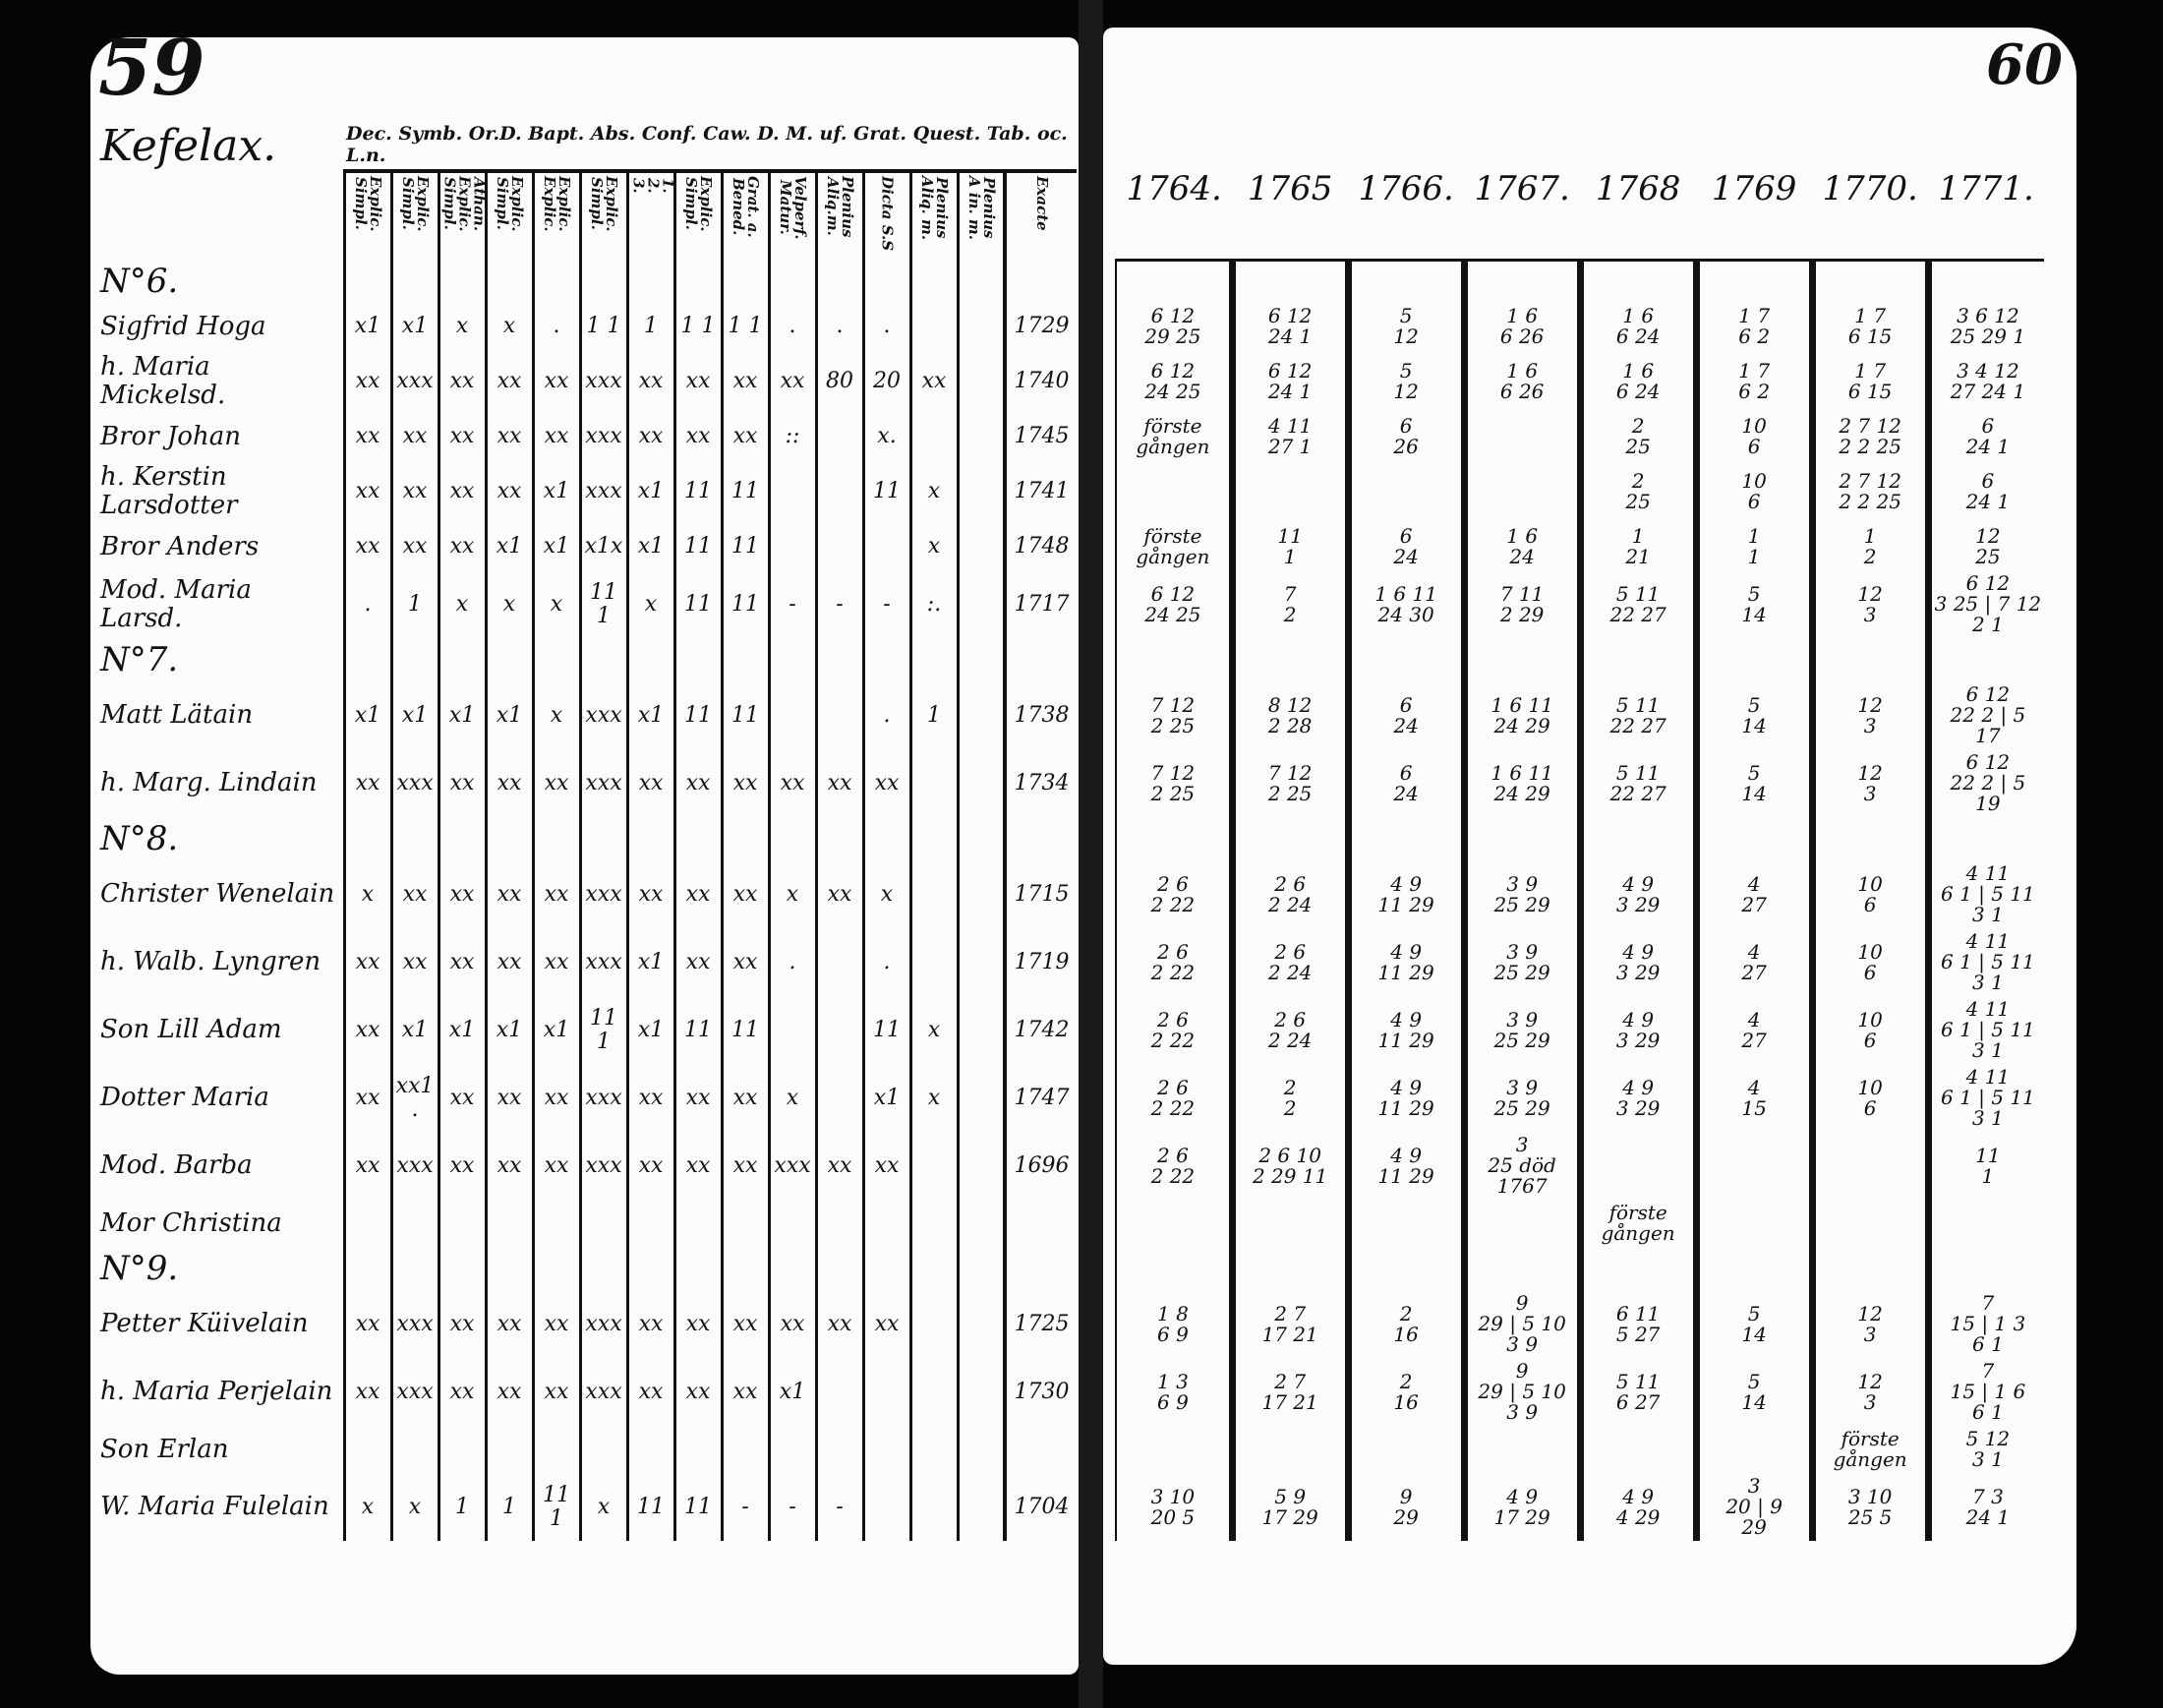  Describe the element at coordinates (1040, 216) in the screenshot. I see `subcolumn-cell: Exacte` at that location.